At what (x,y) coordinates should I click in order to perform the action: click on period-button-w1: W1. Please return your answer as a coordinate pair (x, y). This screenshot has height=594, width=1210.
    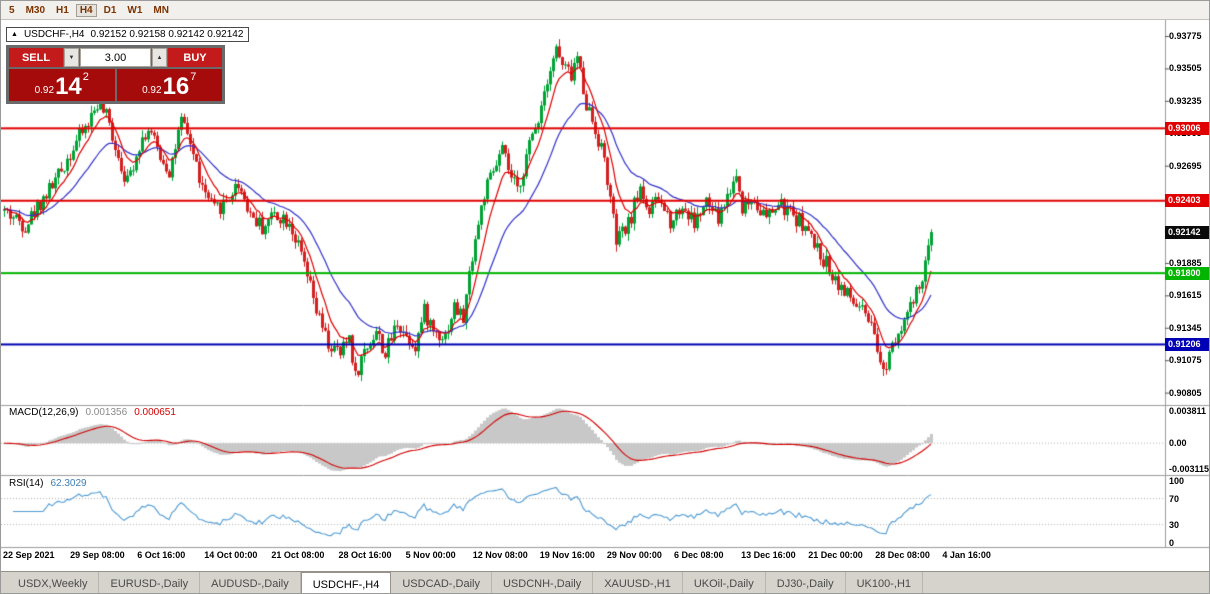
    Looking at the image, I should click on (135, 10).